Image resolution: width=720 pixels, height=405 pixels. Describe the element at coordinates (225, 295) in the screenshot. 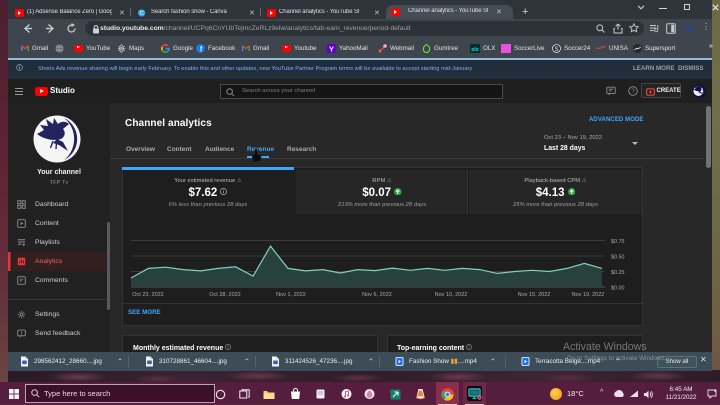

I see `svg-text: Oct 28, 2022` at that location.